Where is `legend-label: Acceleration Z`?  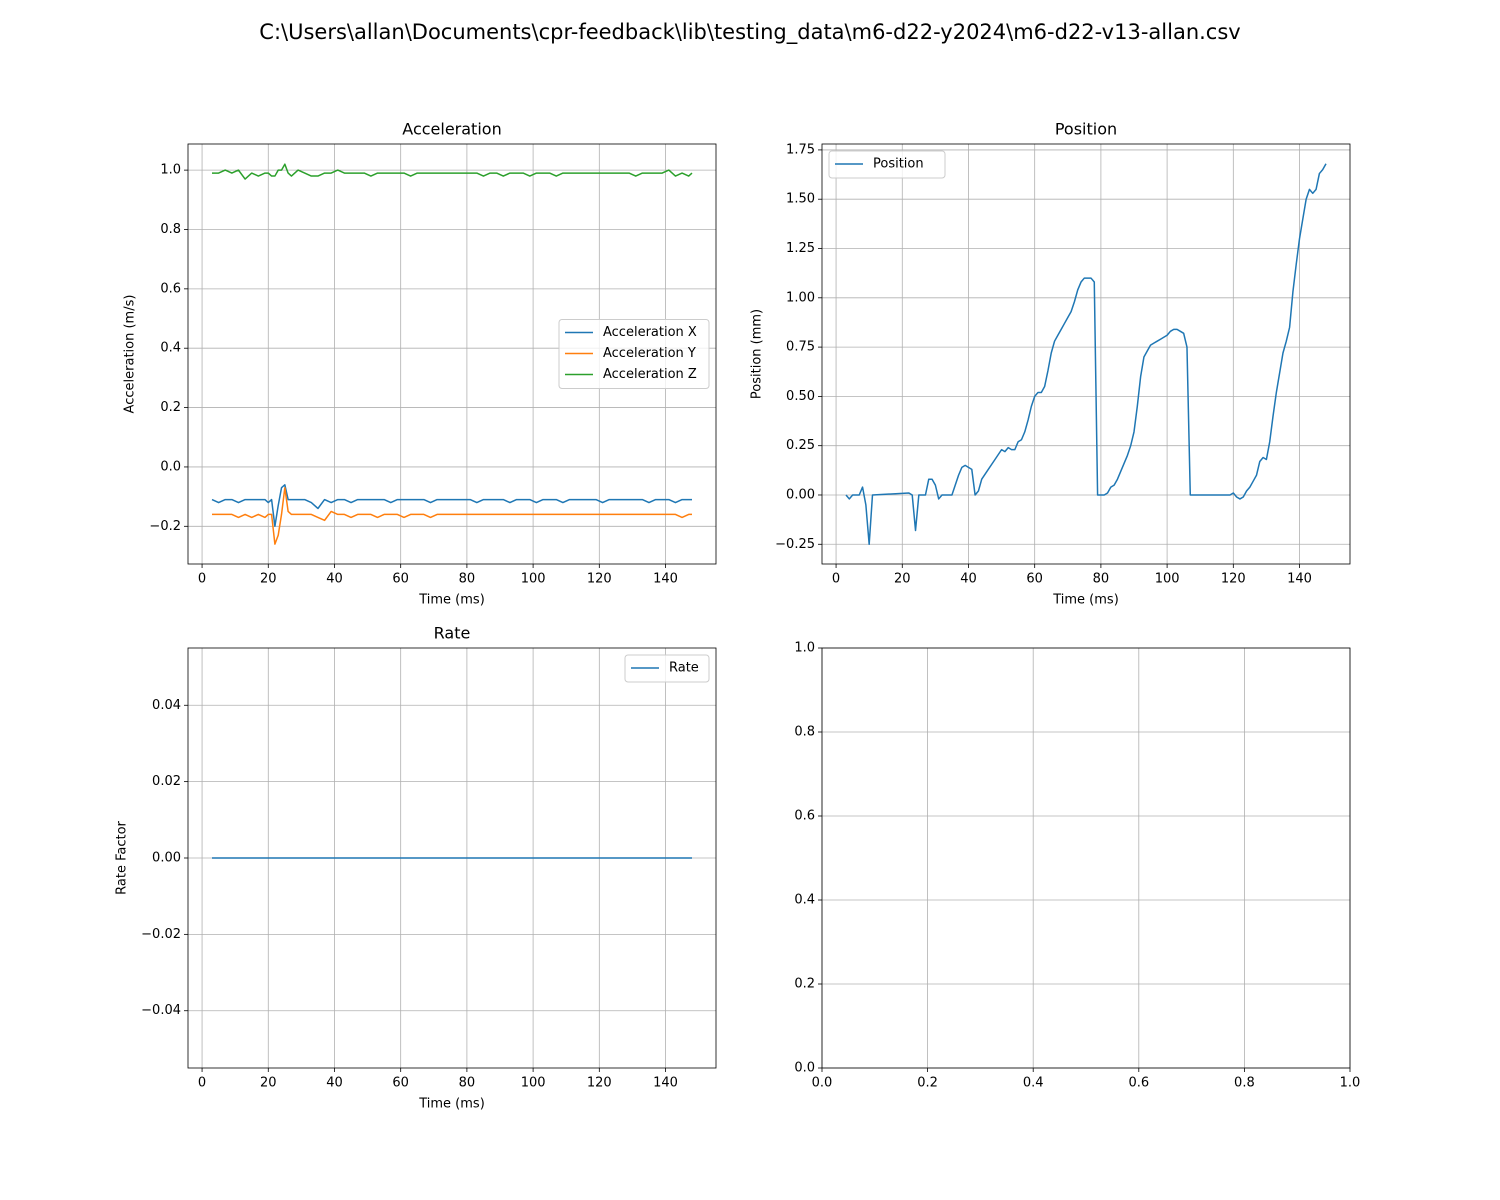
legend-label: Acceleration Z is located at coordinates (650, 374).